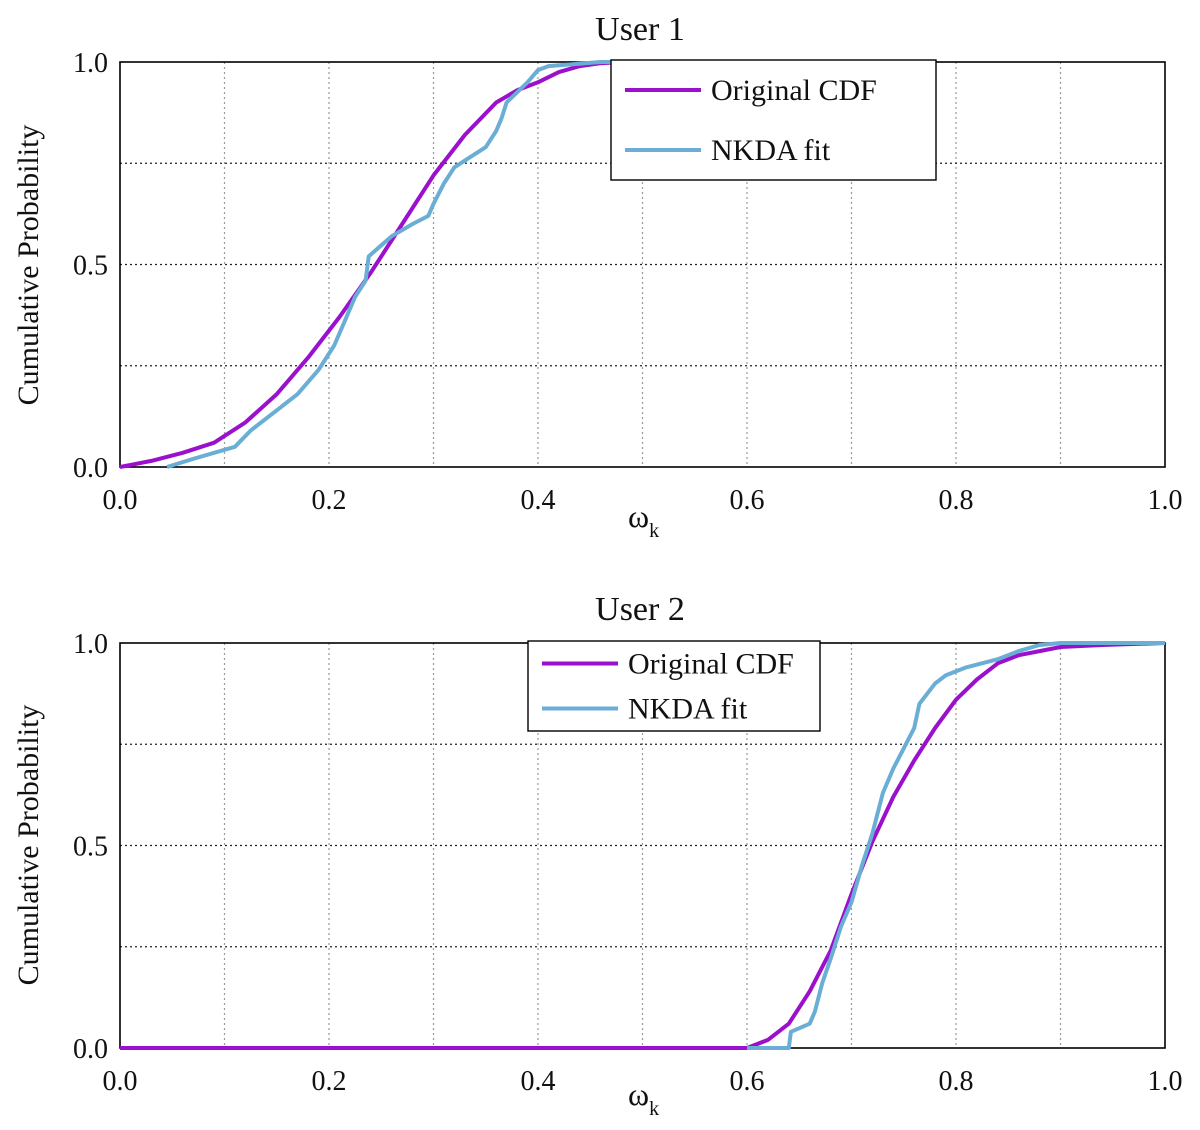 This screenshot has height=1130, width=1200. I want to click on chart-title: User 1, so click(640, 29).